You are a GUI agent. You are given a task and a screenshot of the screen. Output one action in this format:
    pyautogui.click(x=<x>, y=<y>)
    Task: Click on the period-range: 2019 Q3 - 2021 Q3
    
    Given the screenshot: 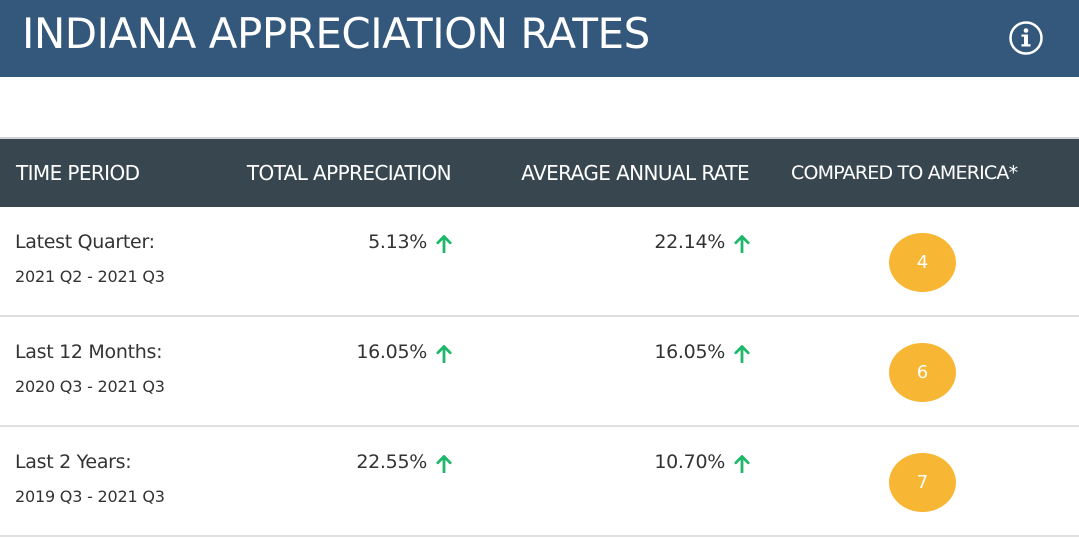 What is the action you would take?
    pyautogui.click(x=90, y=496)
    